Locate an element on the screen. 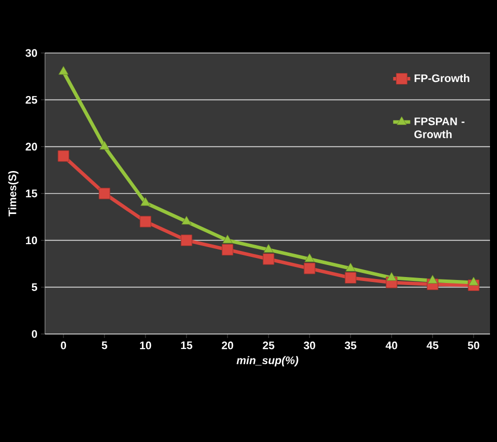  y-axis-title: Times(S) is located at coordinates (13, 193).